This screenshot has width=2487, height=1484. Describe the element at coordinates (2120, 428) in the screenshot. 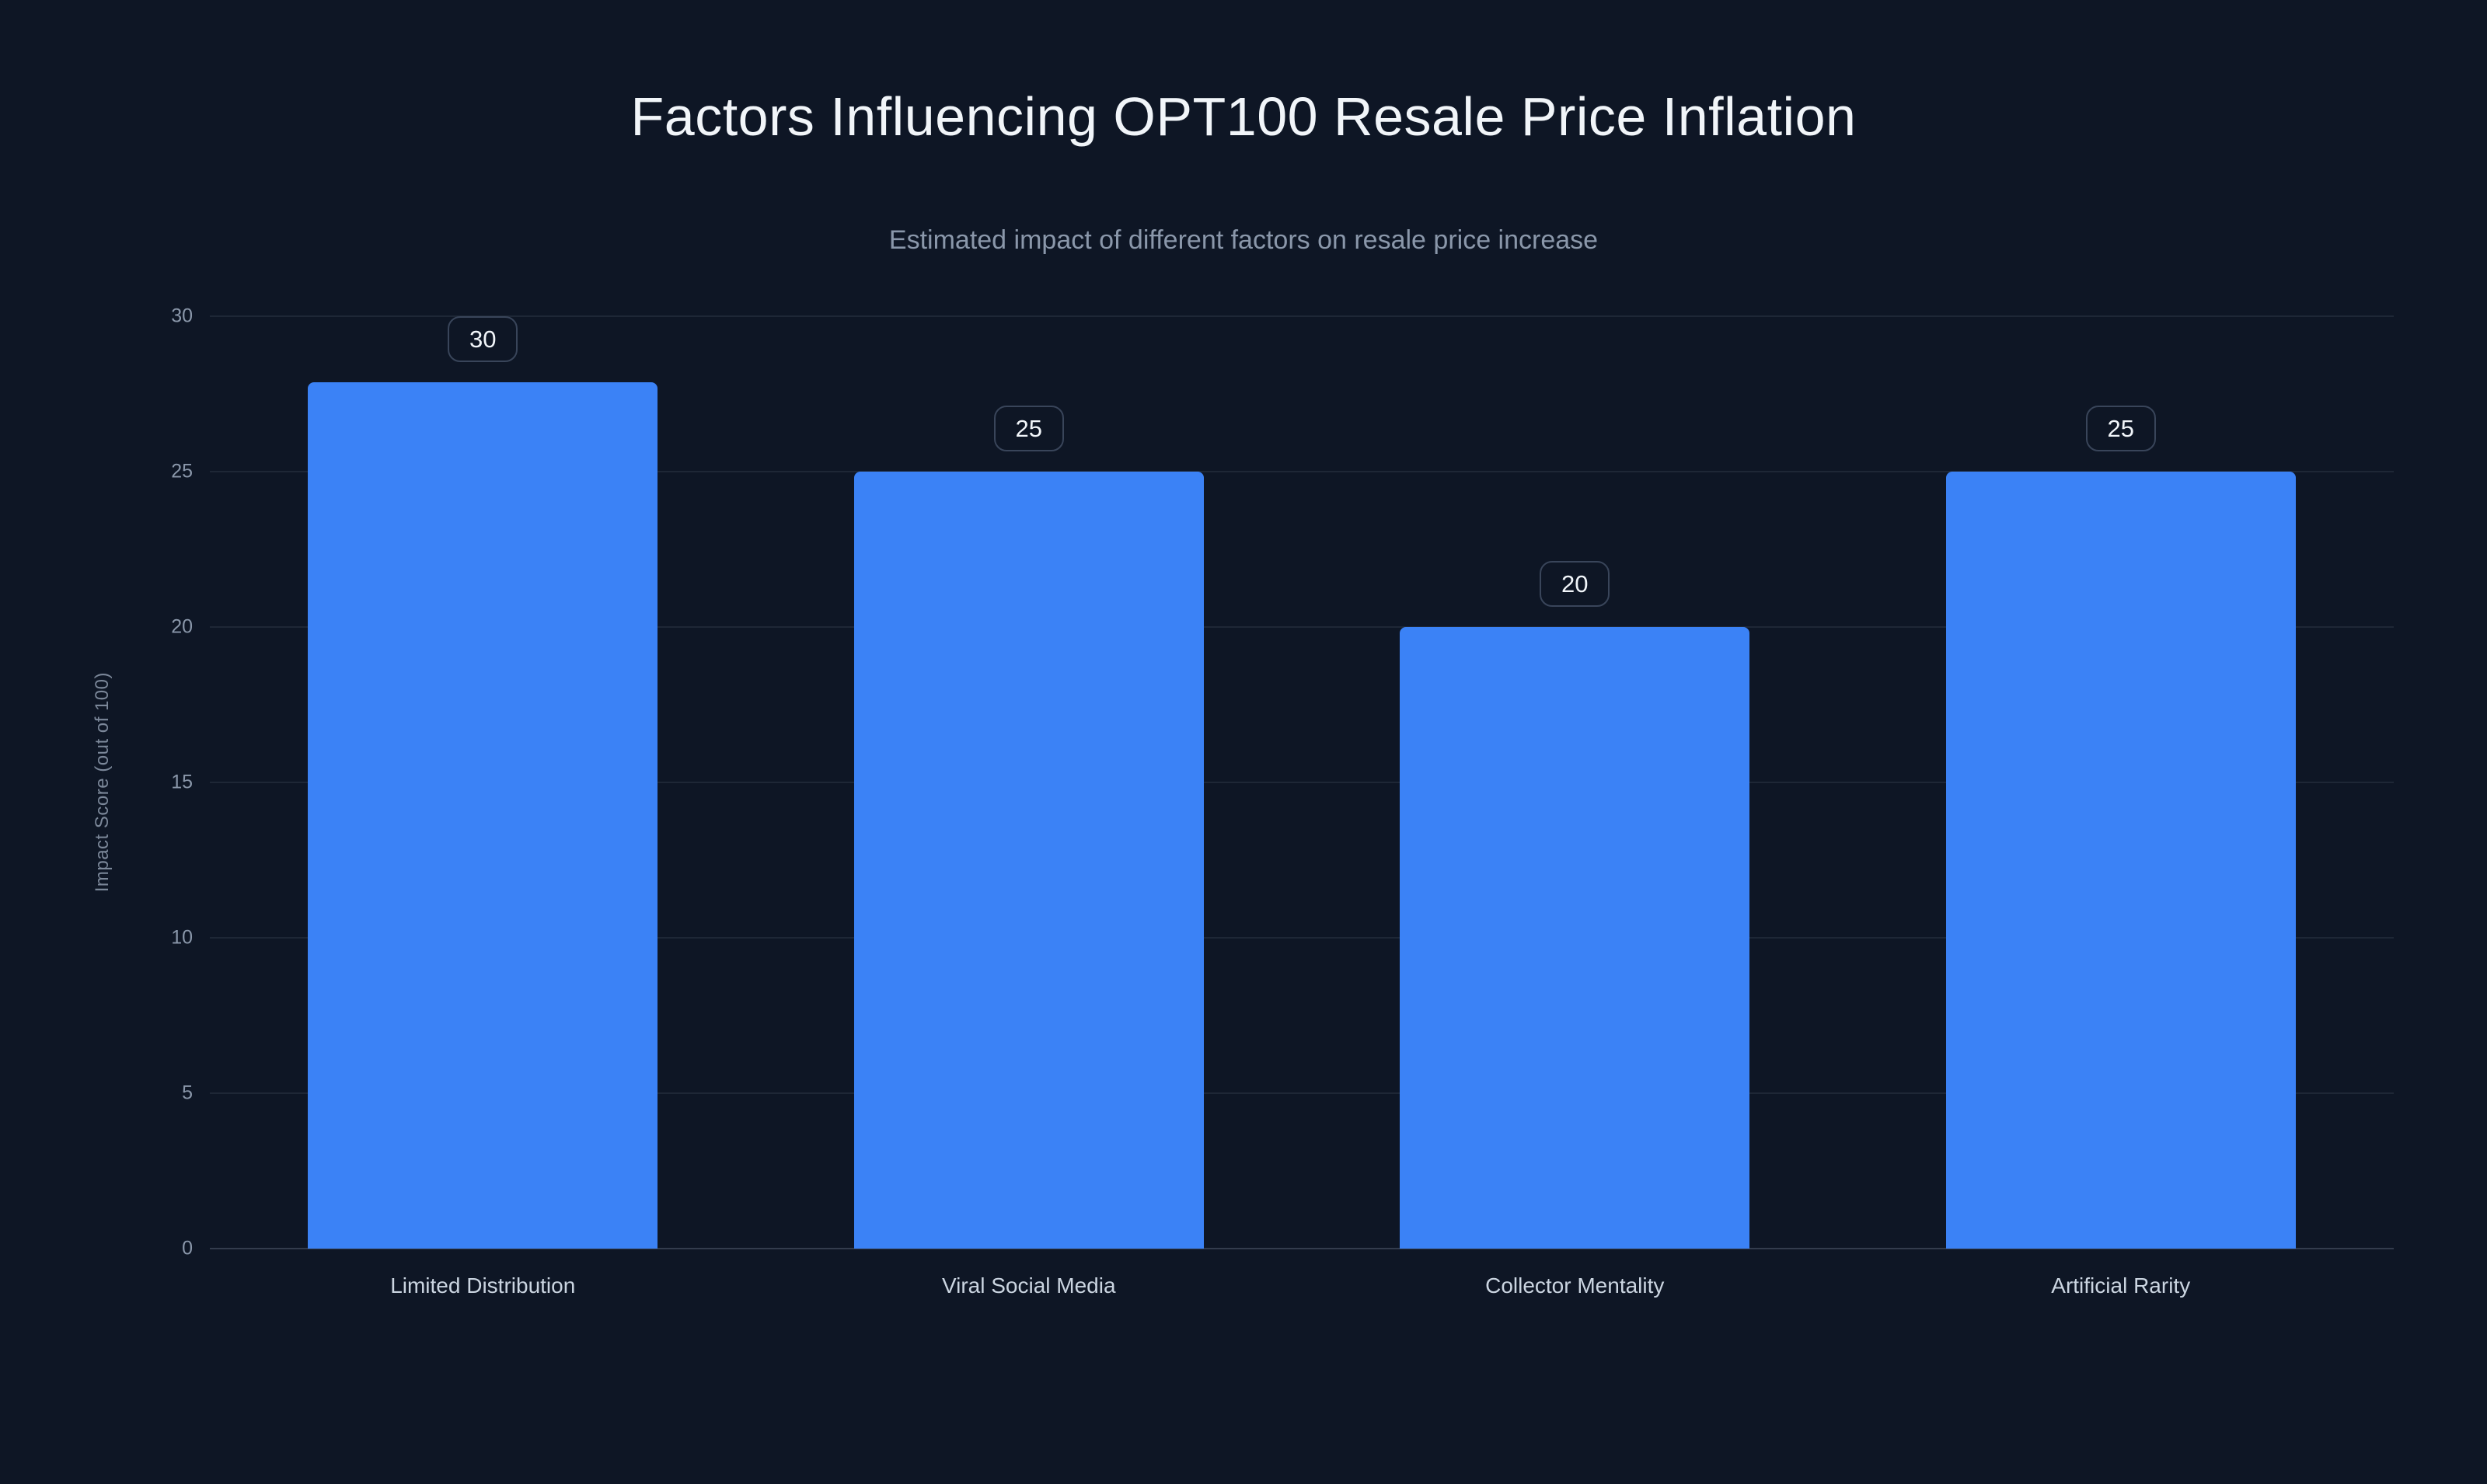

I see `value-label-artificial-rarity: 25` at that location.